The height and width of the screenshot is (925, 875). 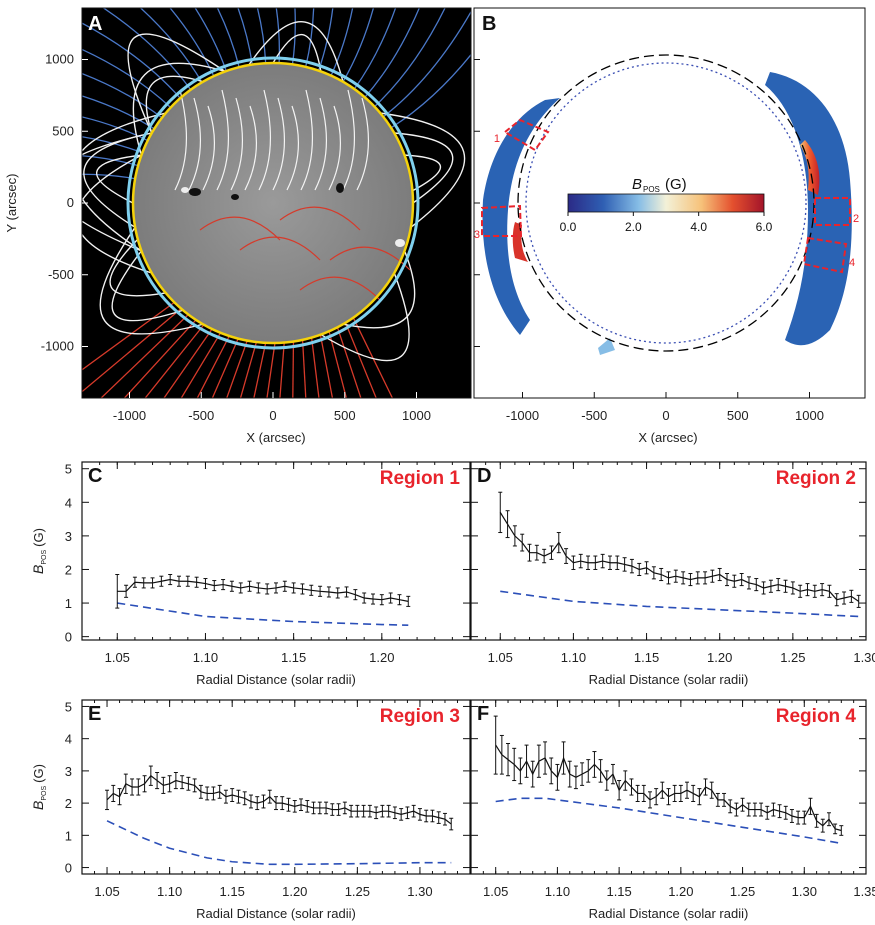 I want to click on colorbar-tick-label: 2.0, so click(x=633, y=227).